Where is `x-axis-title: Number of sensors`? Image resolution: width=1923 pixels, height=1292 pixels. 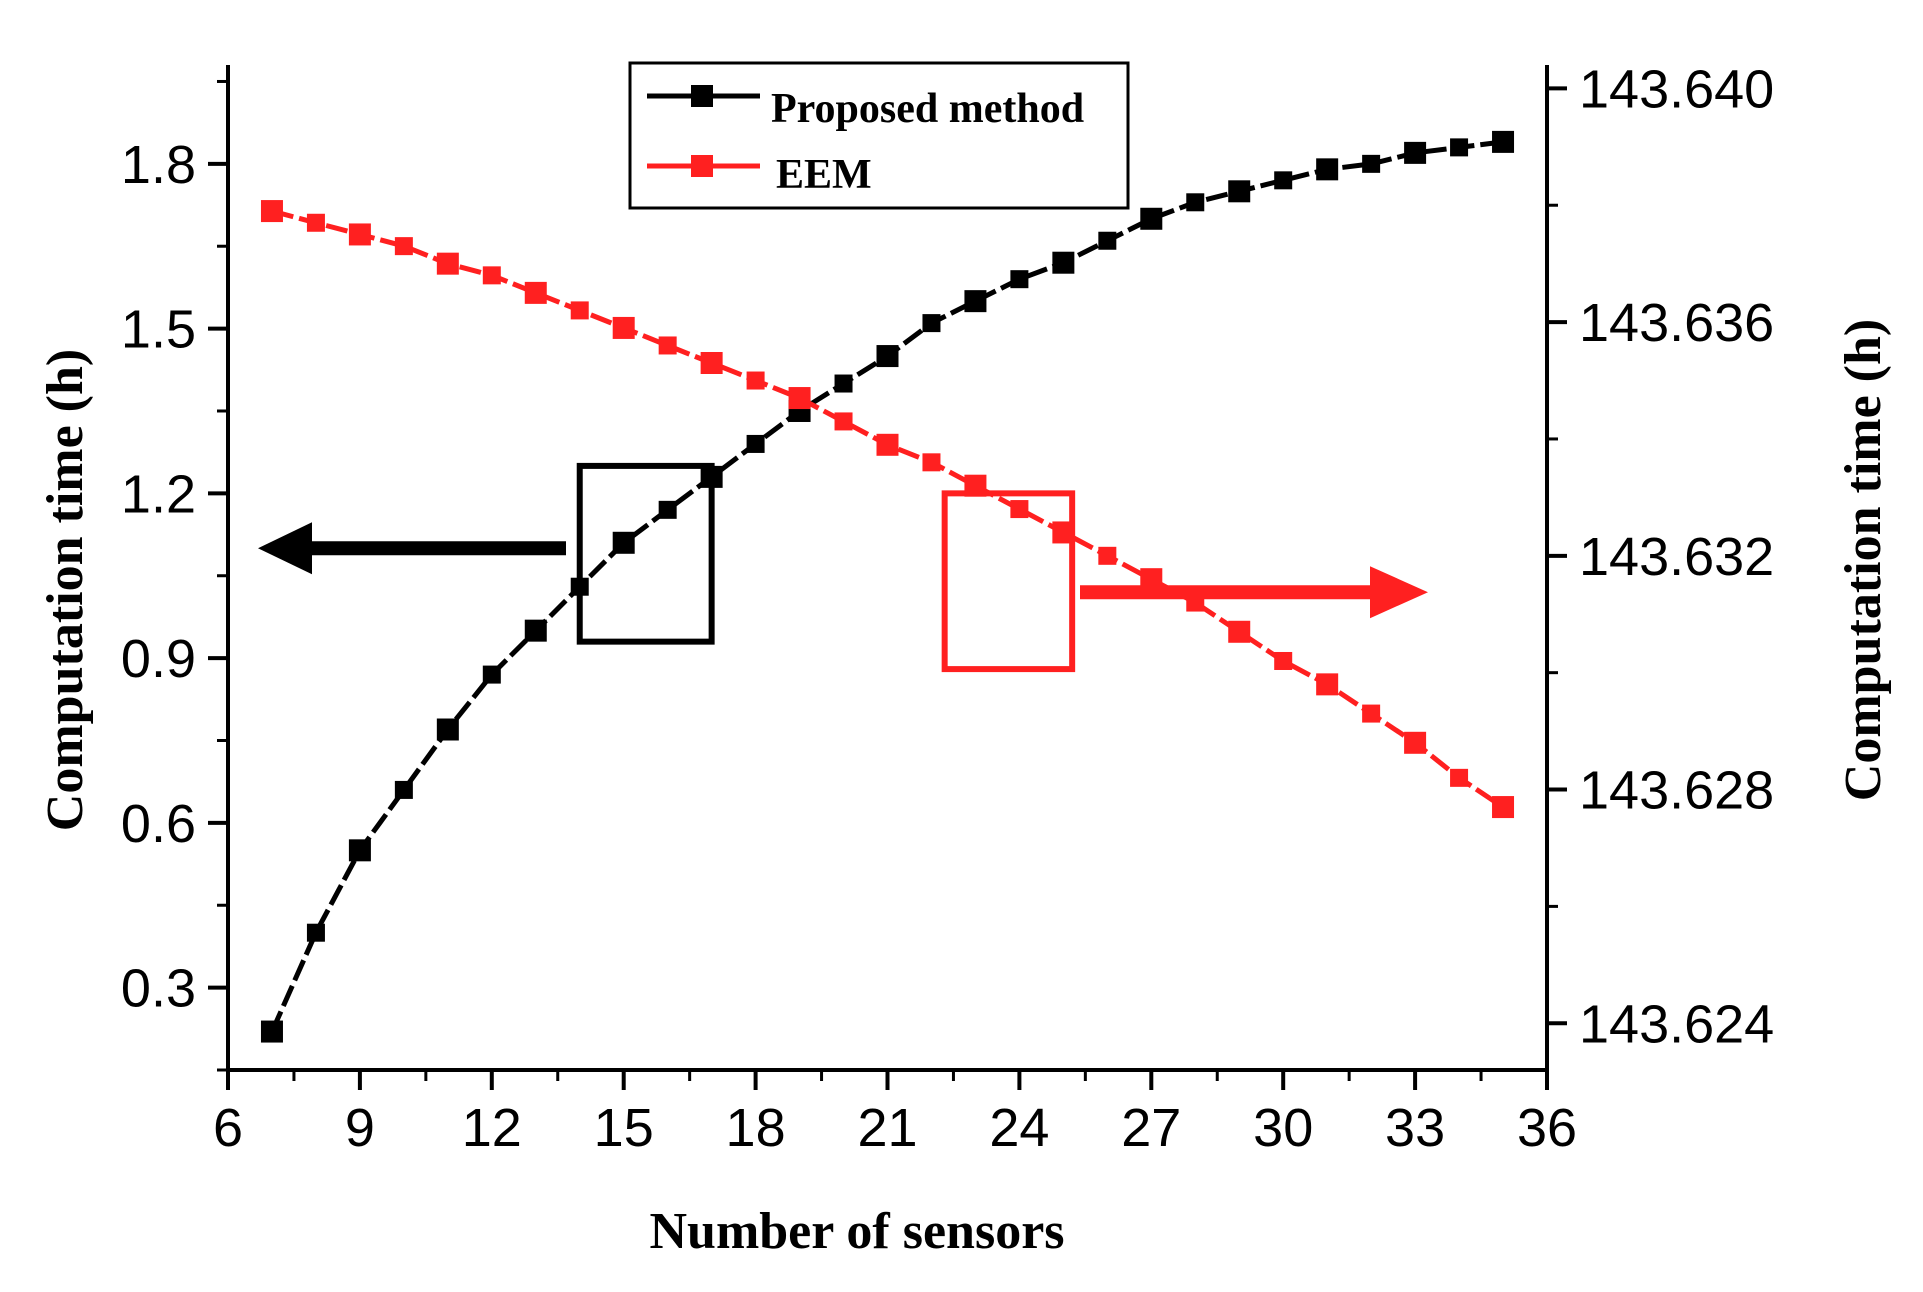
x-axis-title: Number of sensors is located at coordinates (856, 1231).